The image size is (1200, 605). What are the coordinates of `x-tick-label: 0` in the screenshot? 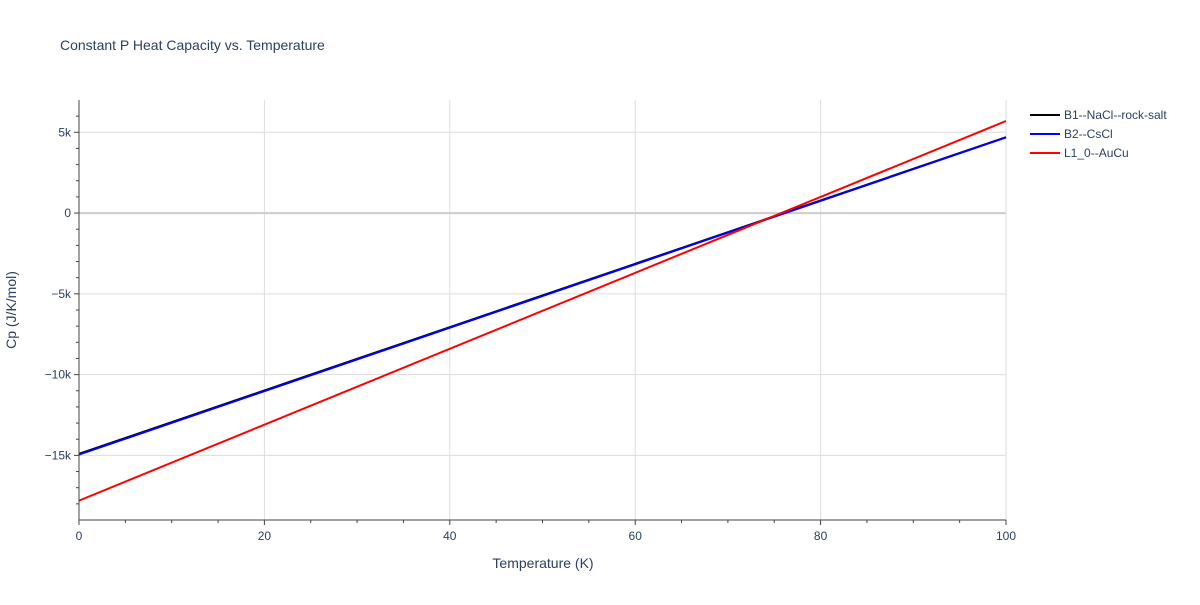 It's located at (79, 536).